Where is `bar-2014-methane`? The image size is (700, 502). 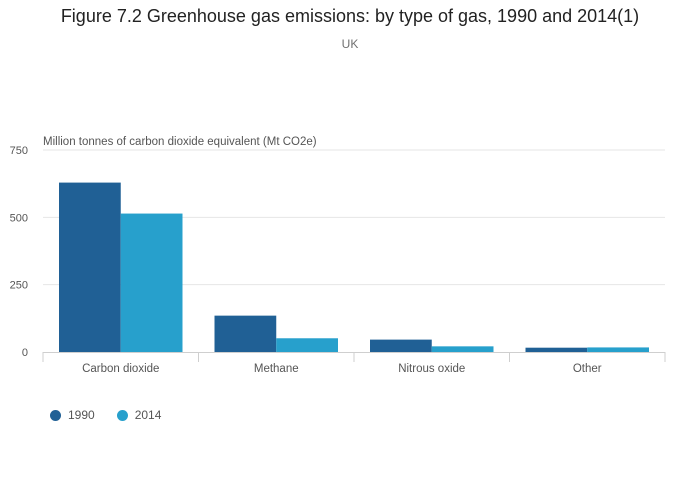 bar-2014-methane is located at coordinates (307, 345).